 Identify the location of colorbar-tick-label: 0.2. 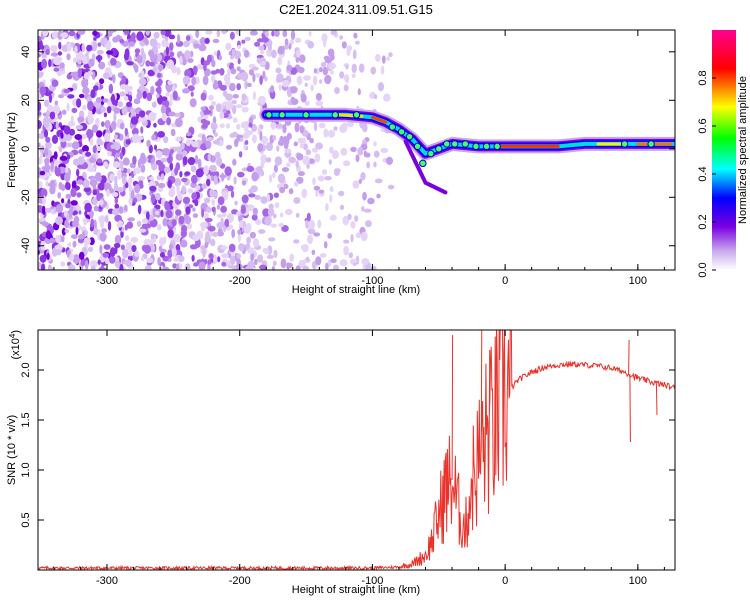
(703, 221).